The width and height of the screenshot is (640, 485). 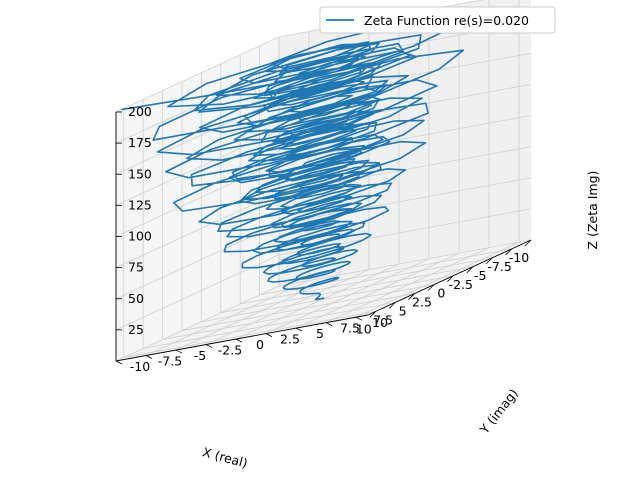 I want to click on z-tick-label: 50, so click(x=136, y=298).